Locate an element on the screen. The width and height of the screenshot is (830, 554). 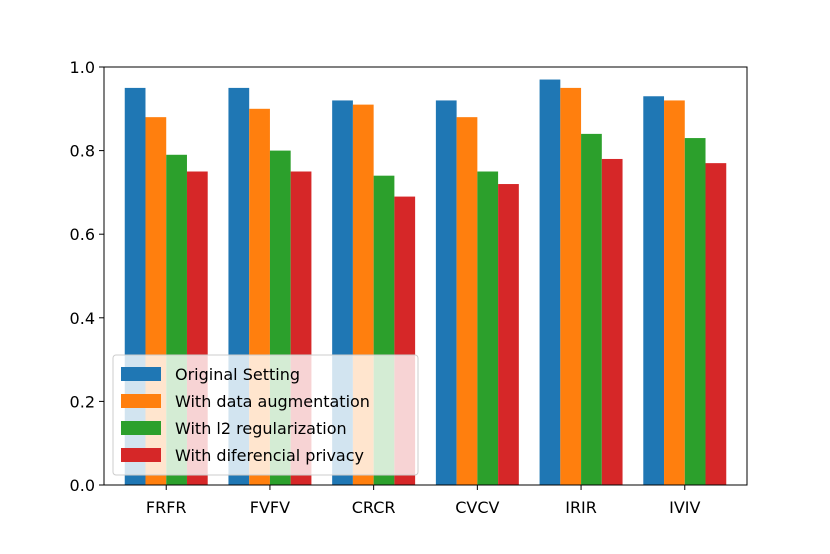
y-tick-label: 0.4 is located at coordinates (82, 318).